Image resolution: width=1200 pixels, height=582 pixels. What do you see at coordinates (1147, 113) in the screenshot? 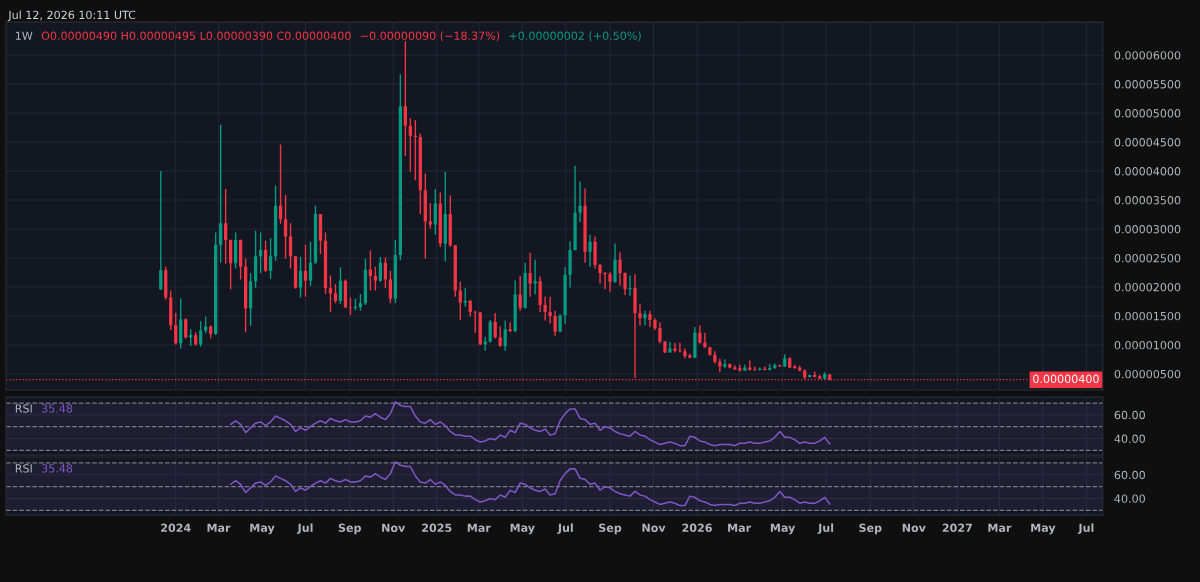
I see `y-tick-label: 0.00005000` at bounding box center [1147, 113].